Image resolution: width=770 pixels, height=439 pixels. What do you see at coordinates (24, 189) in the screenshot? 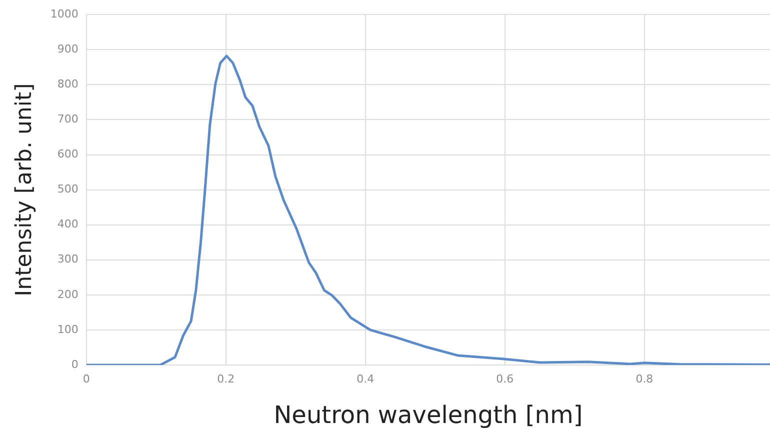
I see `y-axis-title: Intensity [arb. unit]` at bounding box center [24, 189].